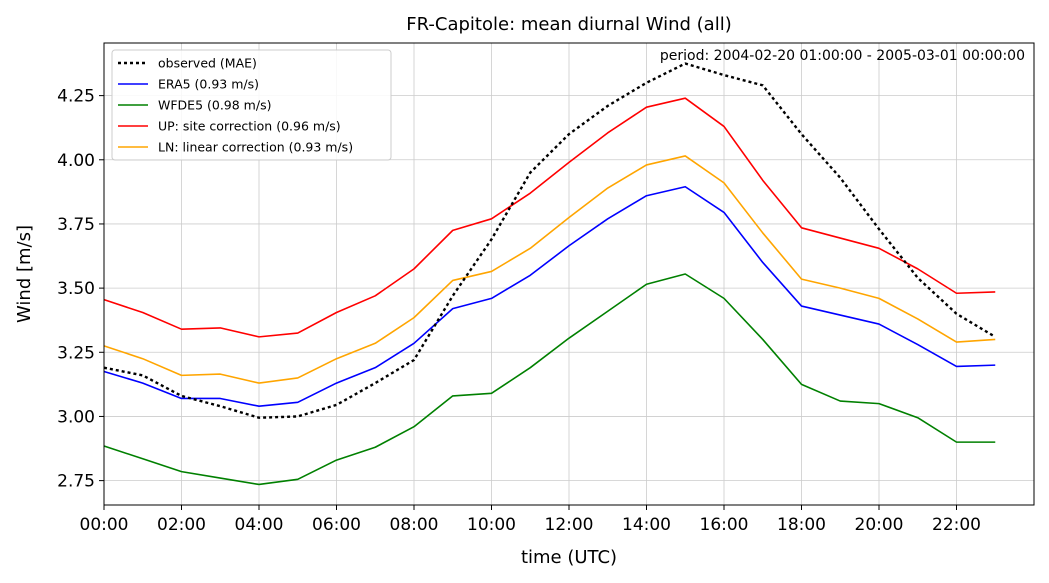  What do you see at coordinates (76, 482) in the screenshot?
I see `y-tick-label: 2.75` at bounding box center [76, 482].